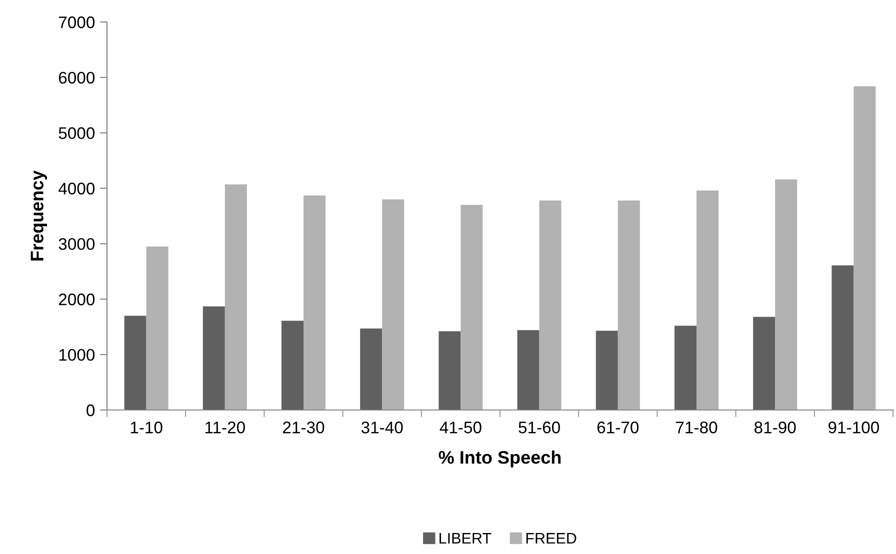 The image size is (896, 554). Describe the element at coordinates (618, 428) in the screenshot. I see `x-tick-label: 61-70` at that location.